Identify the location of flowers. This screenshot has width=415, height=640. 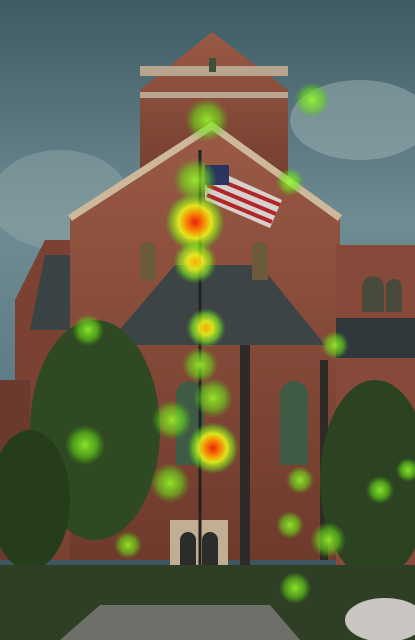
(380, 619).